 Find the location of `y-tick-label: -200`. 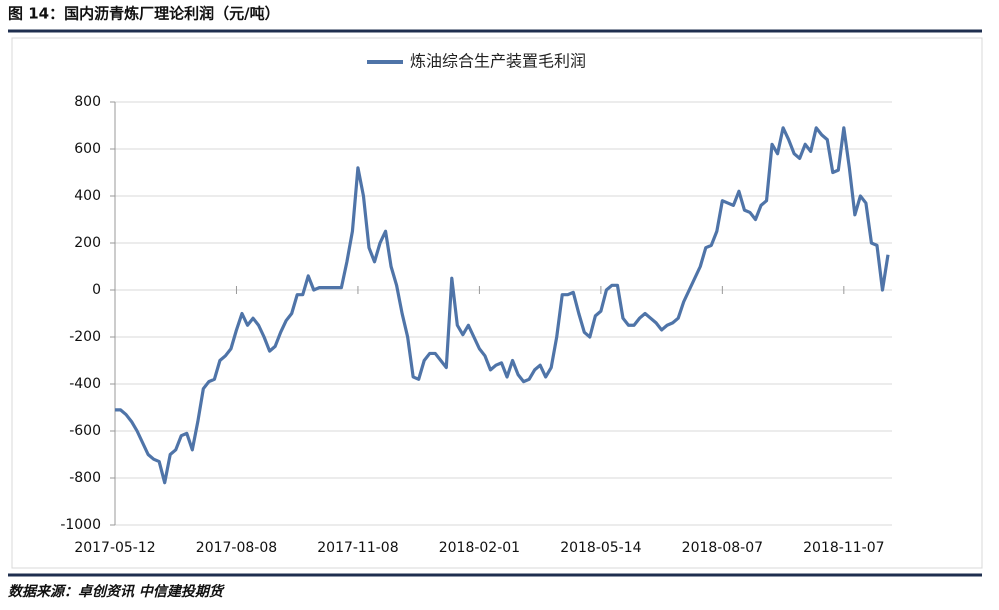

y-tick-label: -200 is located at coordinates (85, 337).